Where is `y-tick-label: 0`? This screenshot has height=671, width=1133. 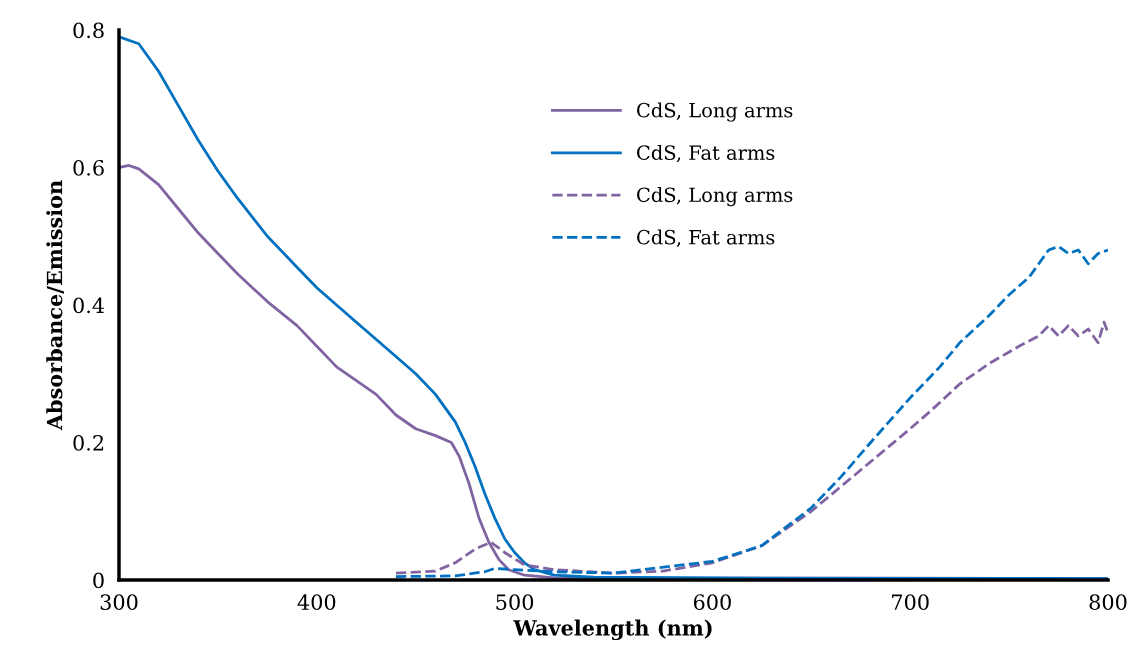 y-tick-label: 0 is located at coordinates (98, 580).